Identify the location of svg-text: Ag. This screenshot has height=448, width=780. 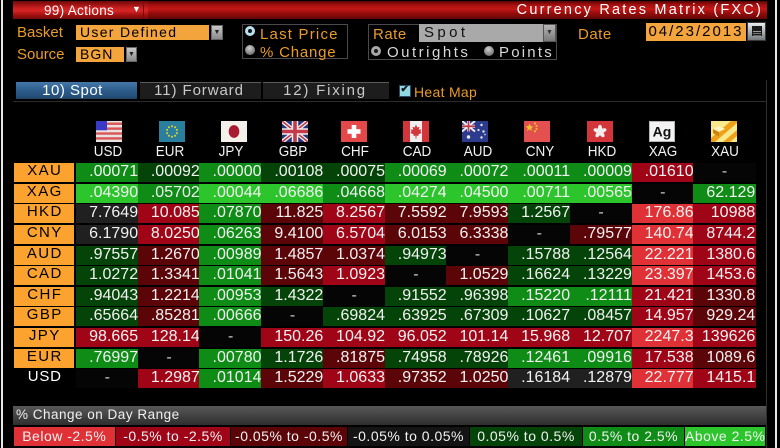
(661, 132).